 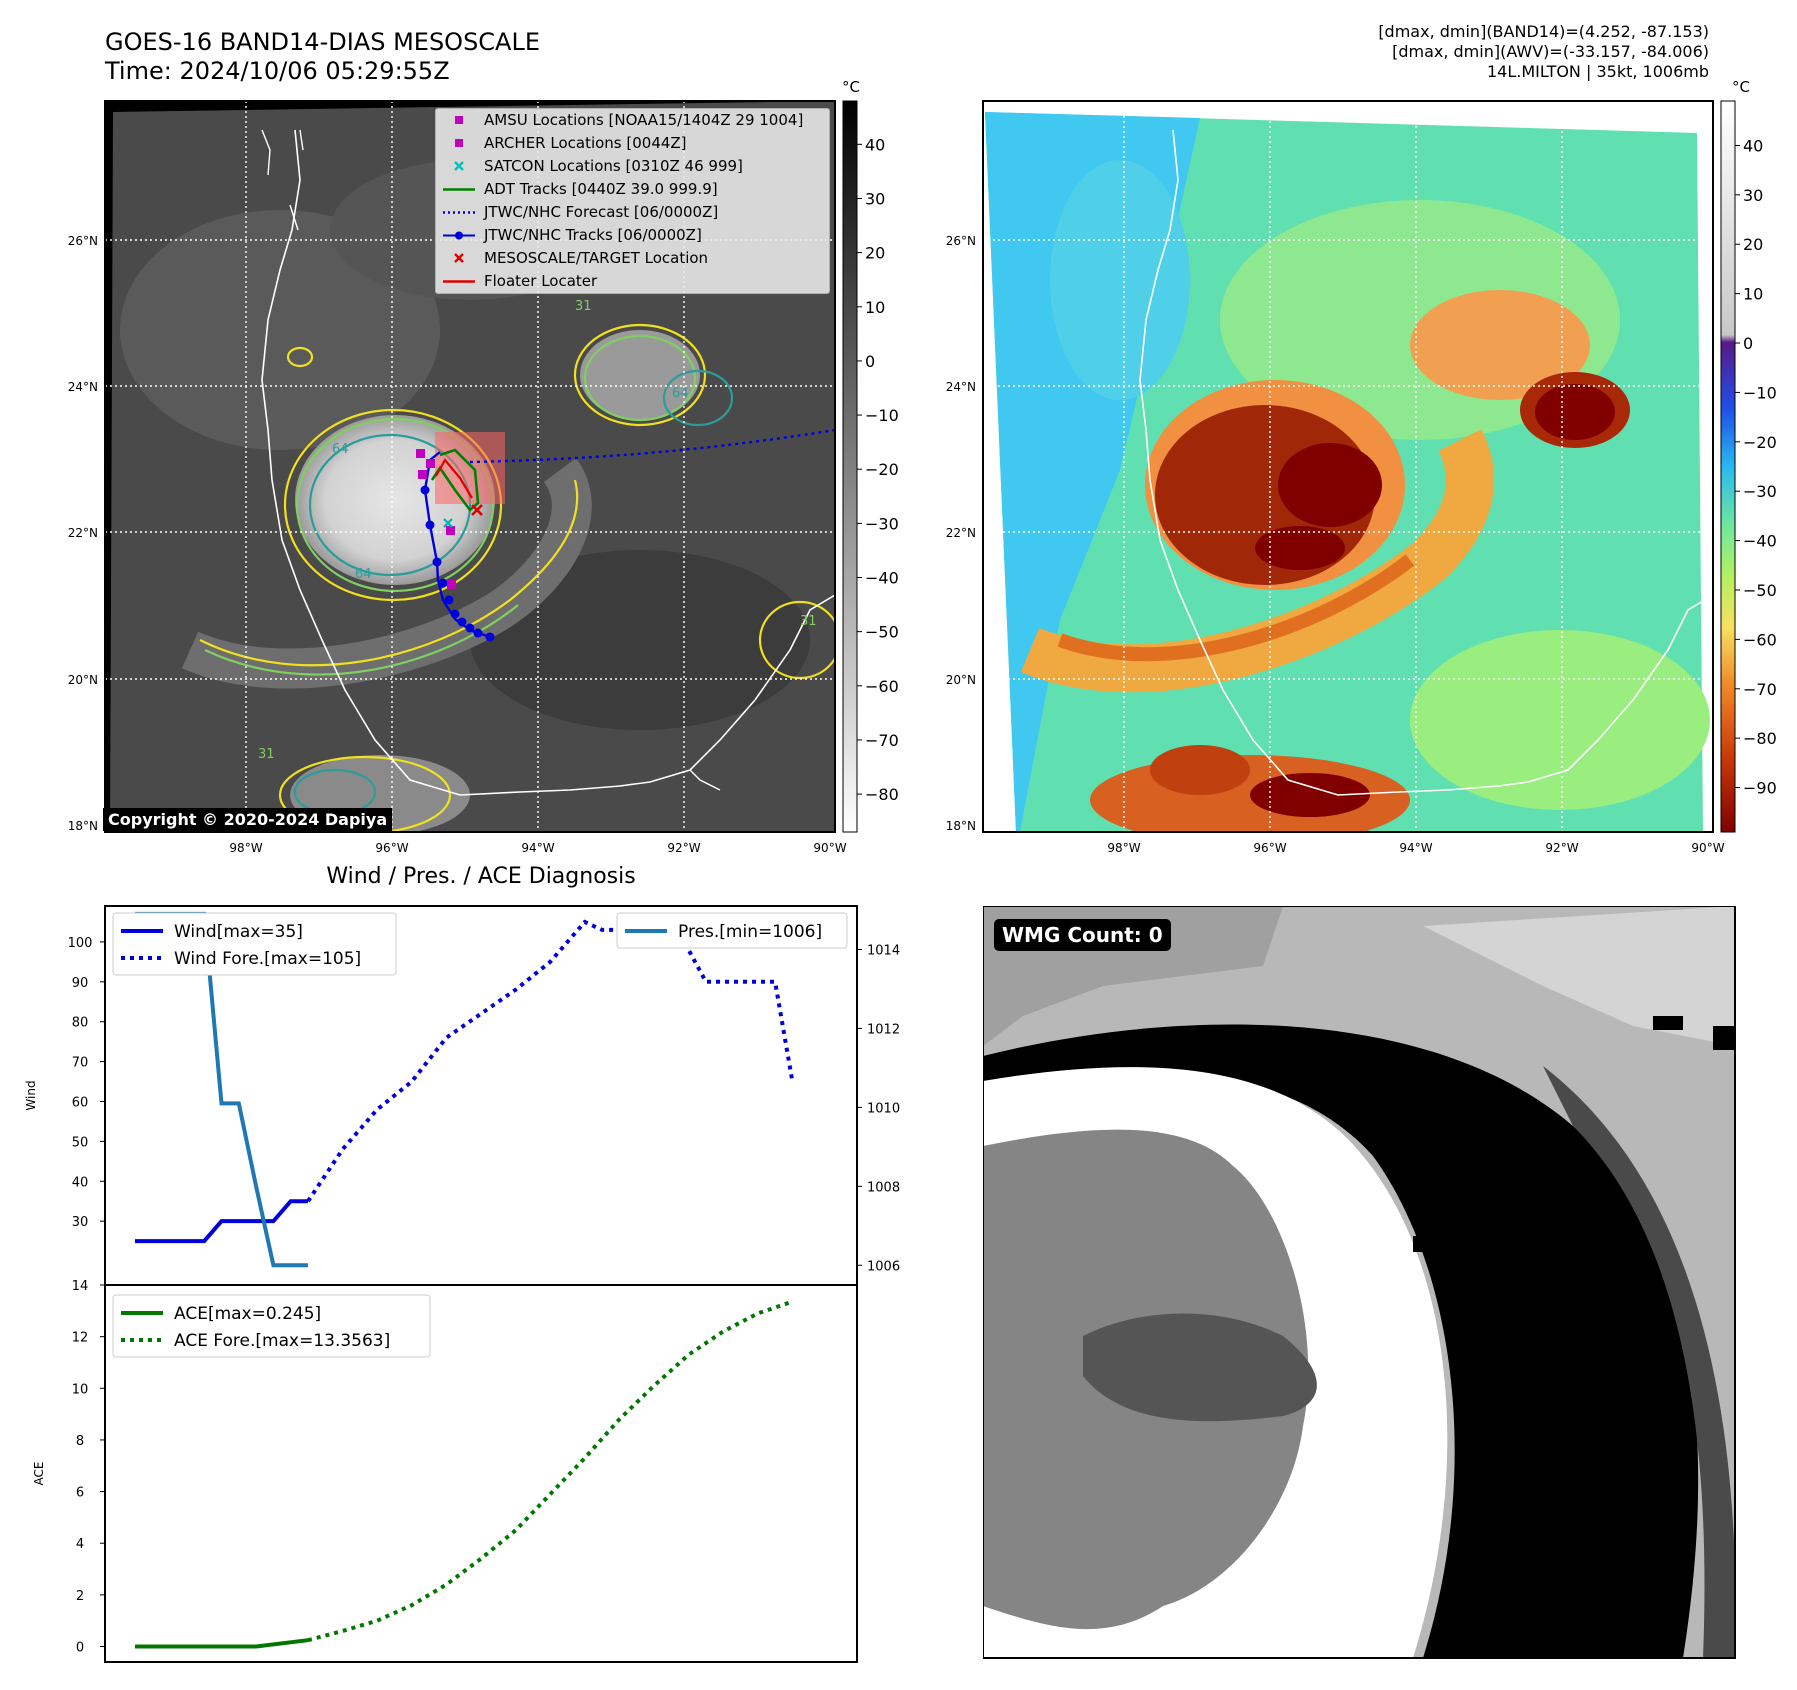 What do you see at coordinates (875, 144) in the screenshot?
I see `colorbar-tick-label: 40` at bounding box center [875, 144].